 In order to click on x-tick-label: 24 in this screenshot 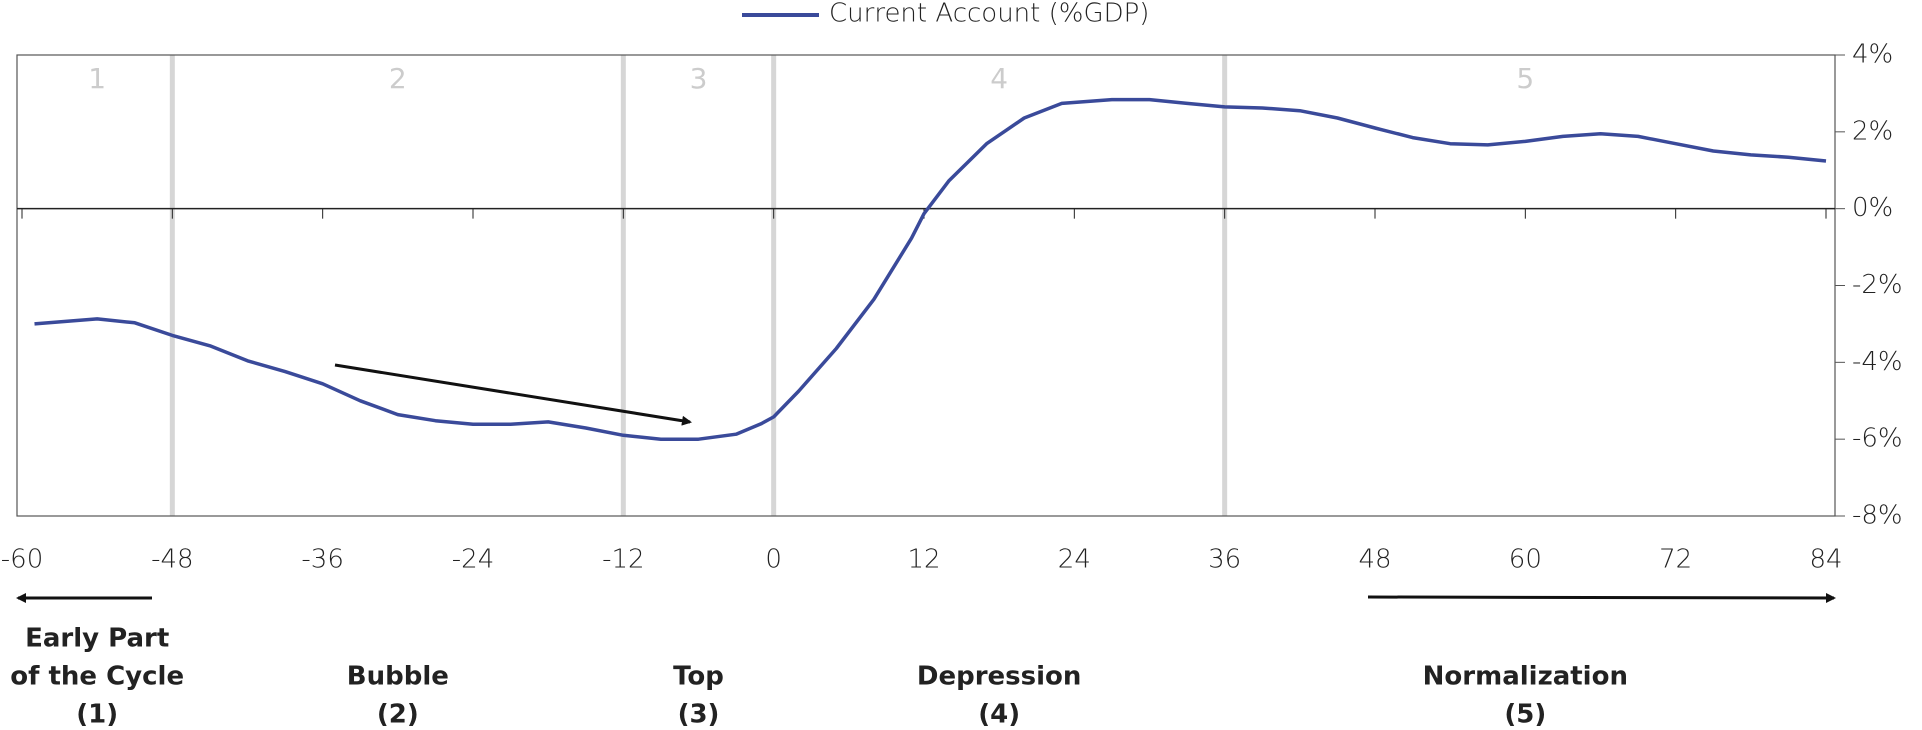, I will do `click(1074, 560)`.